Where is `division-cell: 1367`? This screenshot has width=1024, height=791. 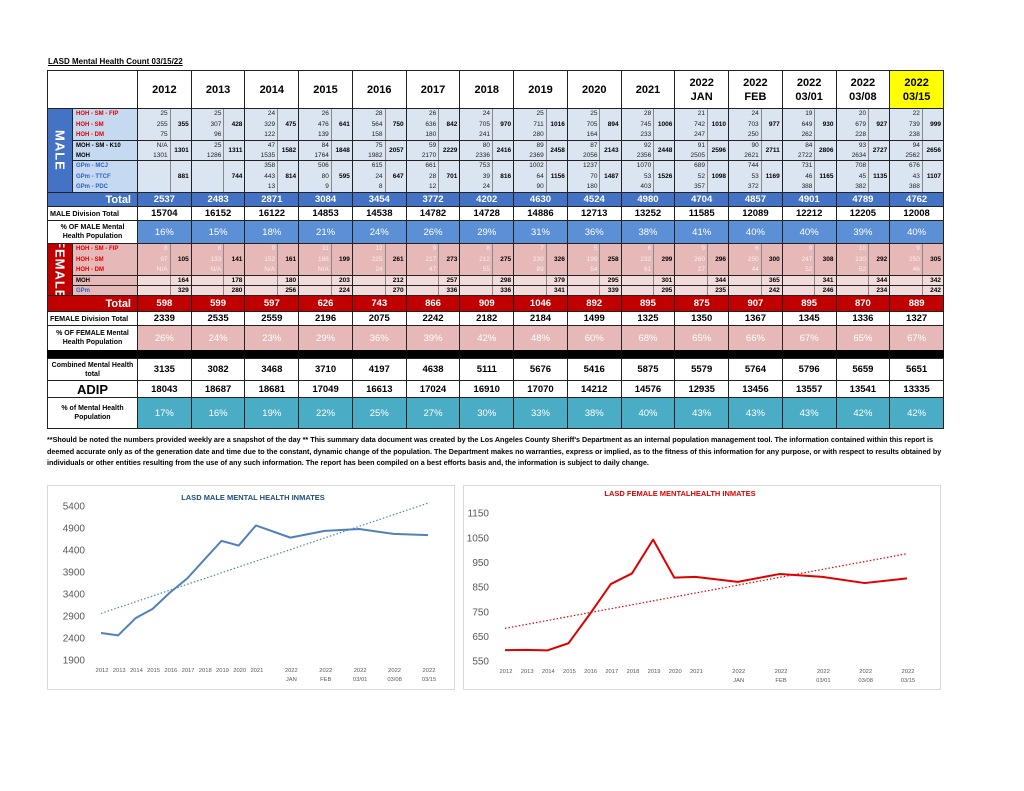 division-cell: 1367 is located at coordinates (755, 318).